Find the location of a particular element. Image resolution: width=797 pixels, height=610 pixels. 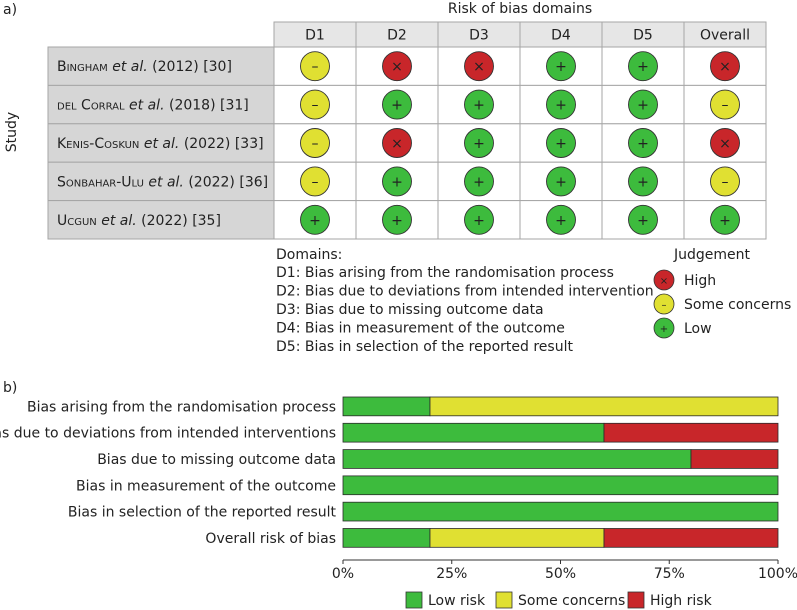

study-label: Bingham et al. (2012) [30] is located at coordinates (144, 67).